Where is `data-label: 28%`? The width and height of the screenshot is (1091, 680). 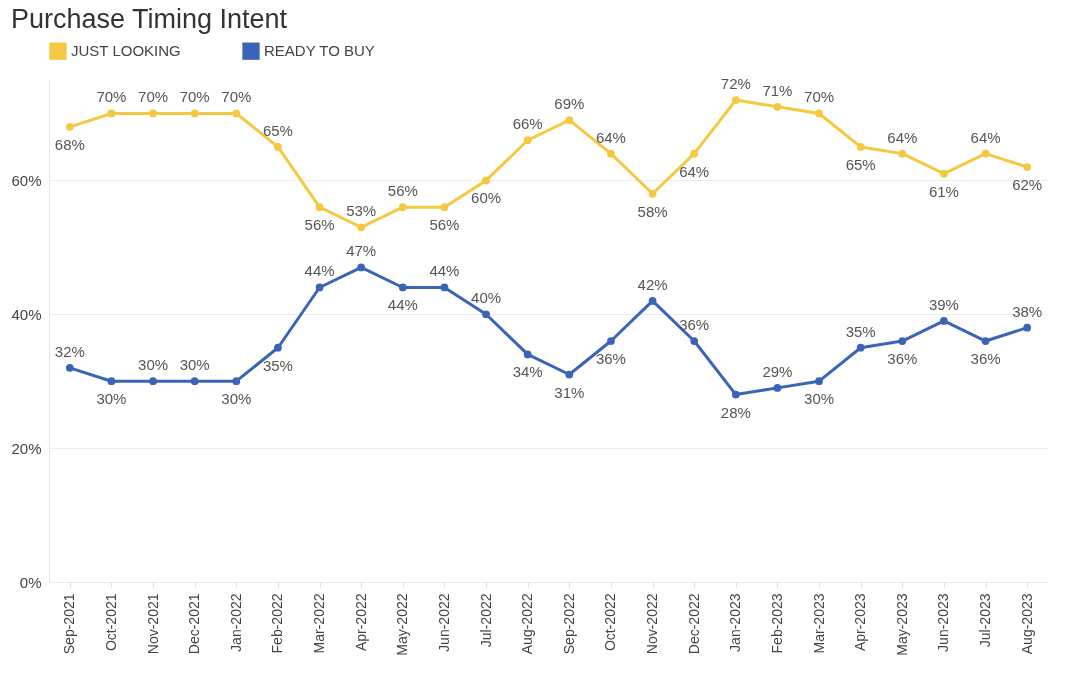 data-label: 28% is located at coordinates (735, 412).